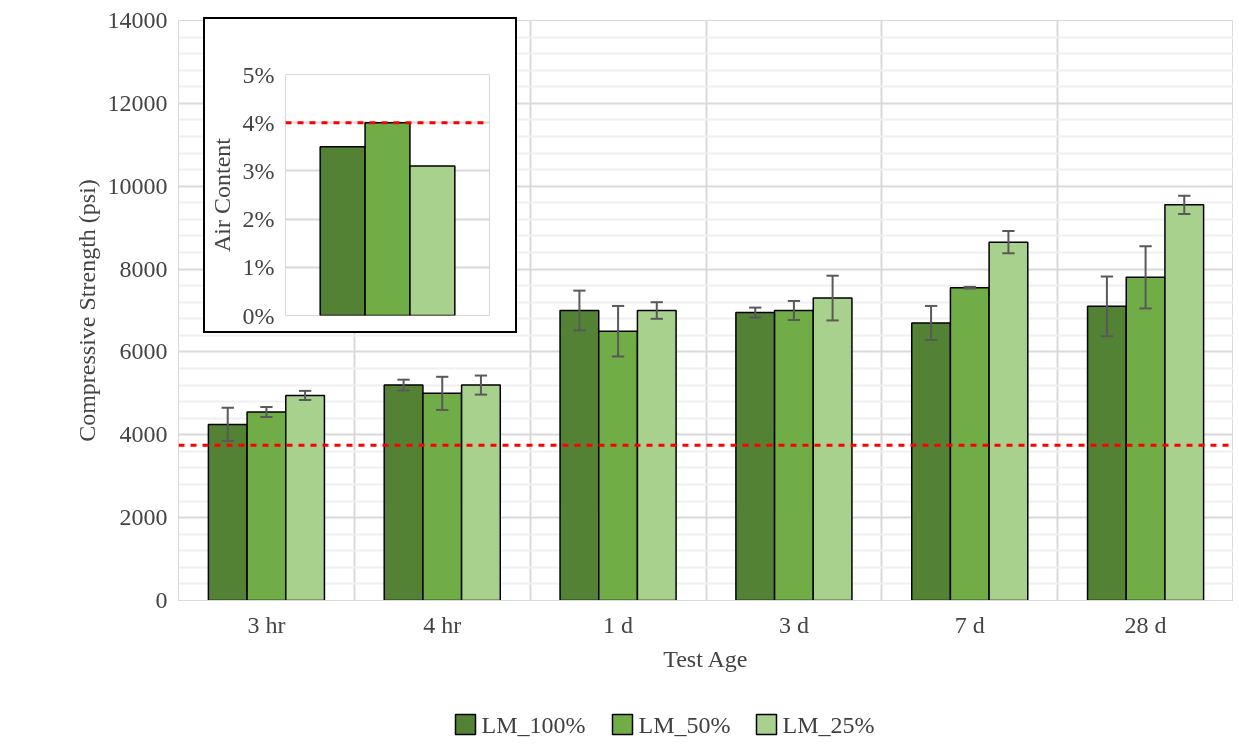 This screenshot has width=1239, height=749. Describe the element at coordinates (143, 434) in the screenshot. I see `y-tick-label: 4000` at that location.